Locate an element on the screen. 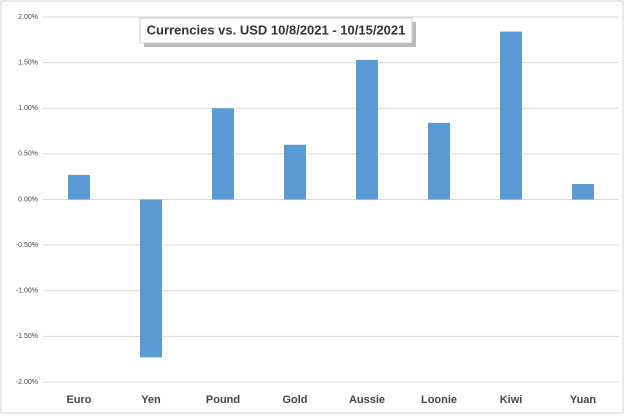 The height and width of the screenshot is (419, 624). x-tick-label: Euro is located at coordinates (78, 400).